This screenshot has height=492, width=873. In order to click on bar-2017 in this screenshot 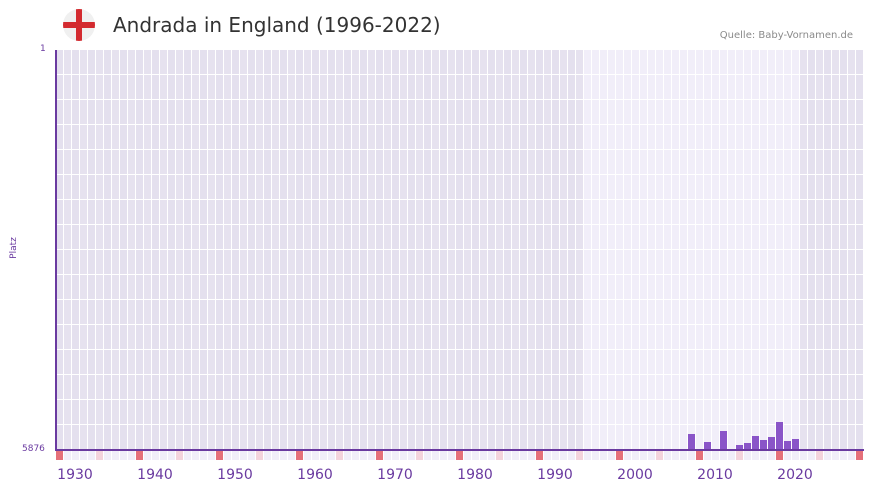, I will do `click(771, 443)`.